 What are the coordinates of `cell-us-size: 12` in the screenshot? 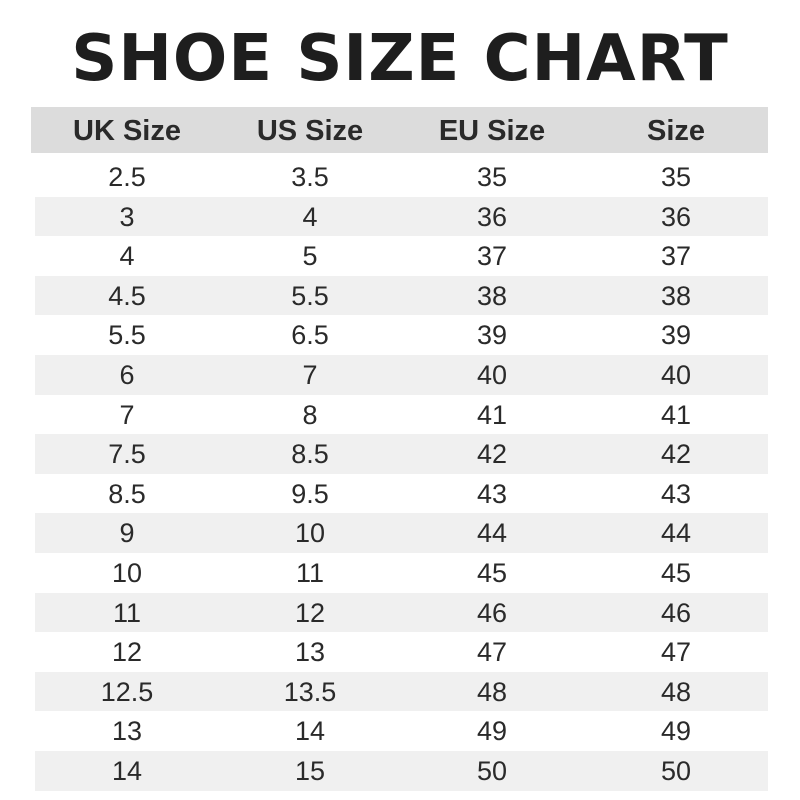 It's located at (310, 612).